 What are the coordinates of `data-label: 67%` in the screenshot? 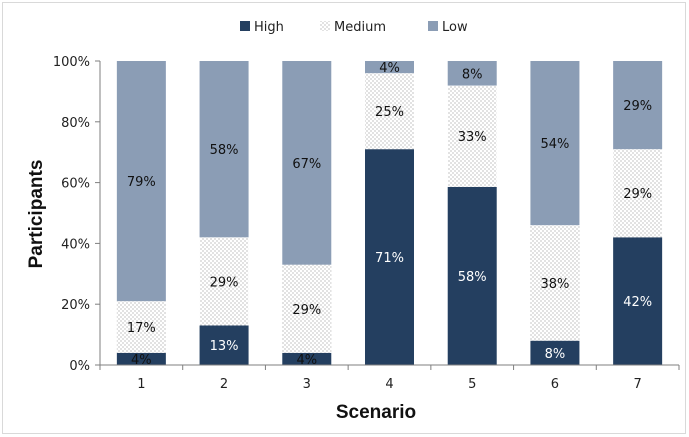 It's located at (306, 164).